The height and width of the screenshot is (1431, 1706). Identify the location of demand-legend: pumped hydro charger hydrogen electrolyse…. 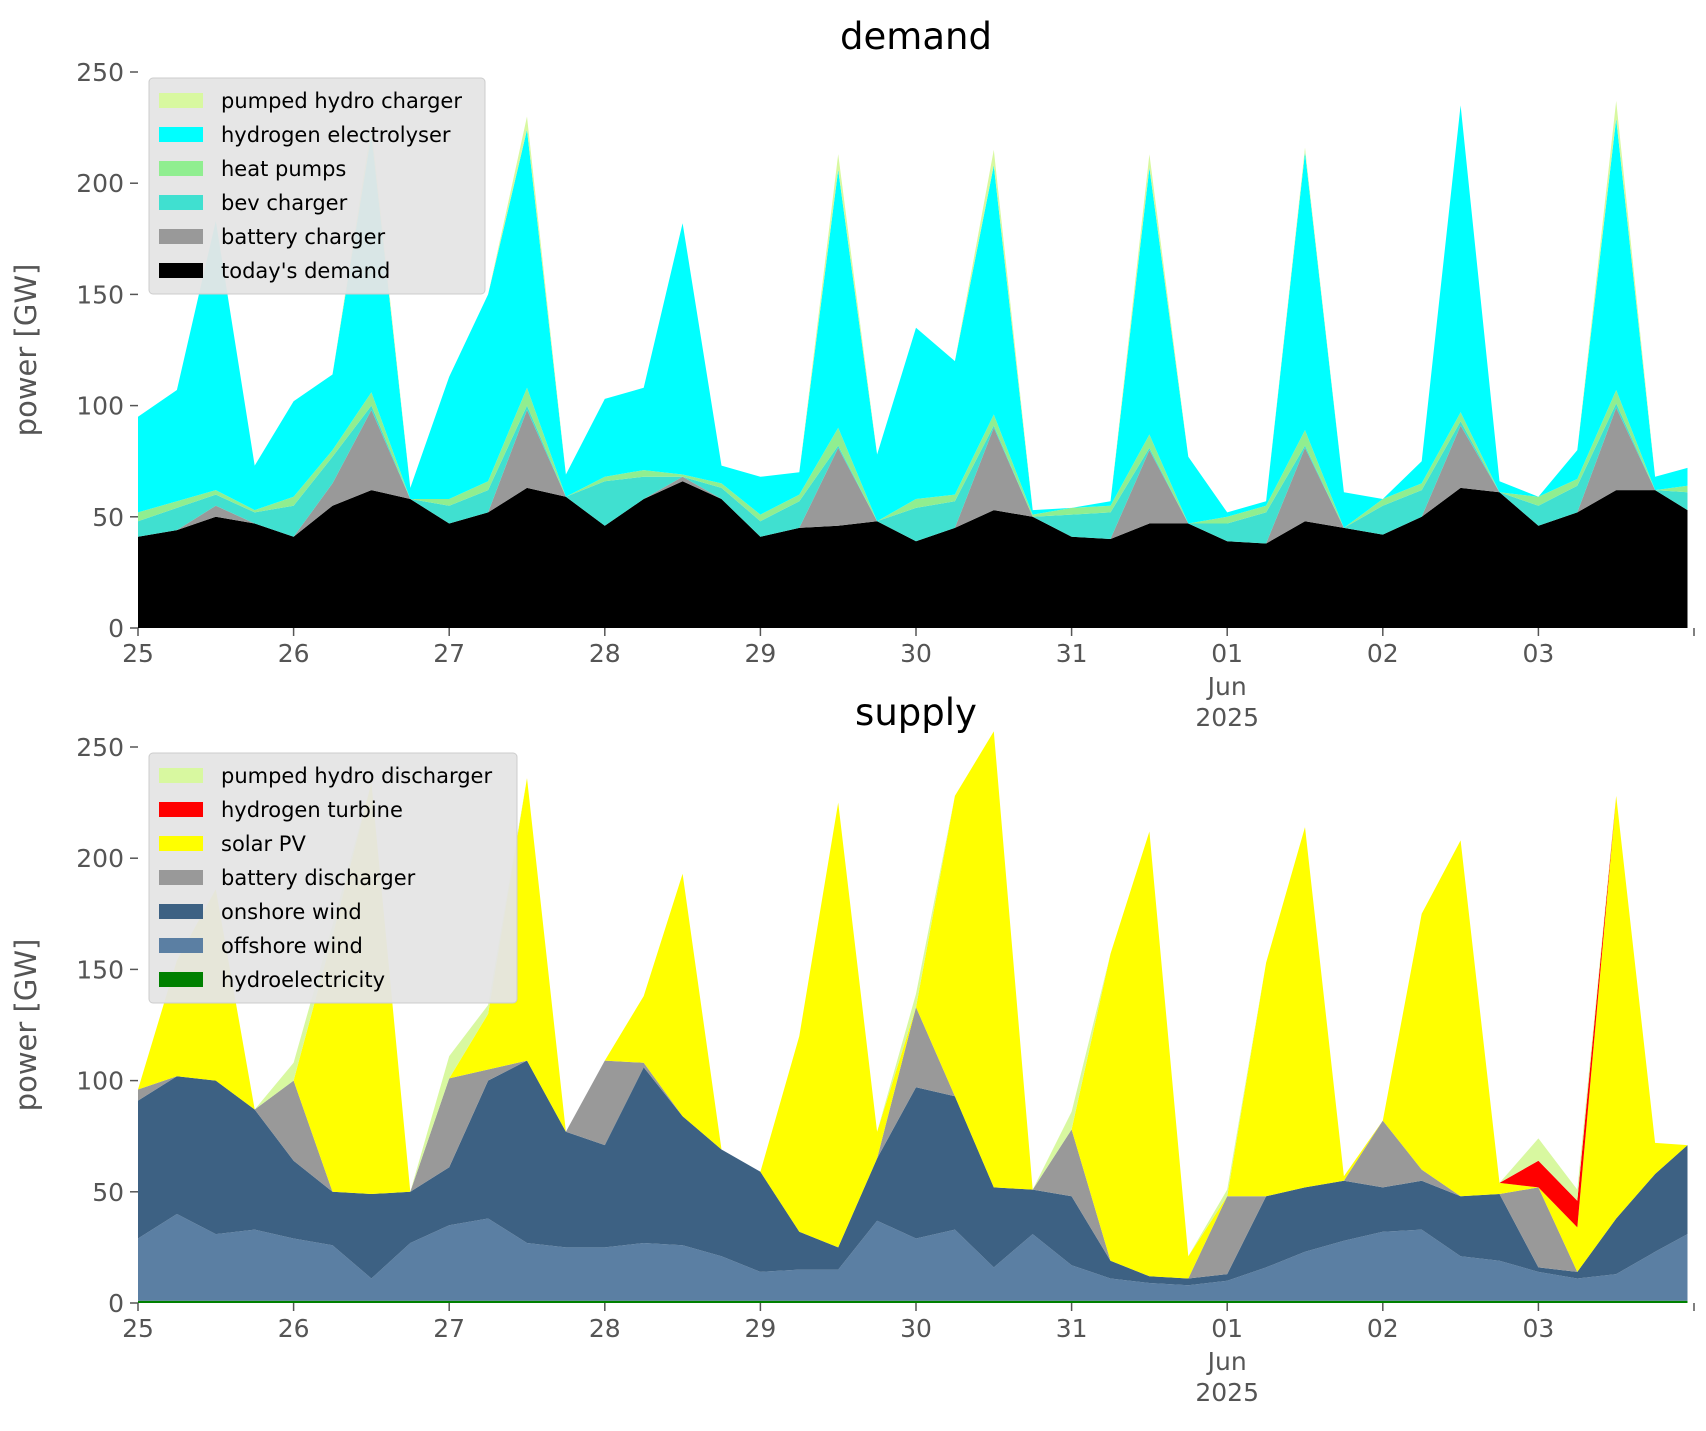
(317, 186).